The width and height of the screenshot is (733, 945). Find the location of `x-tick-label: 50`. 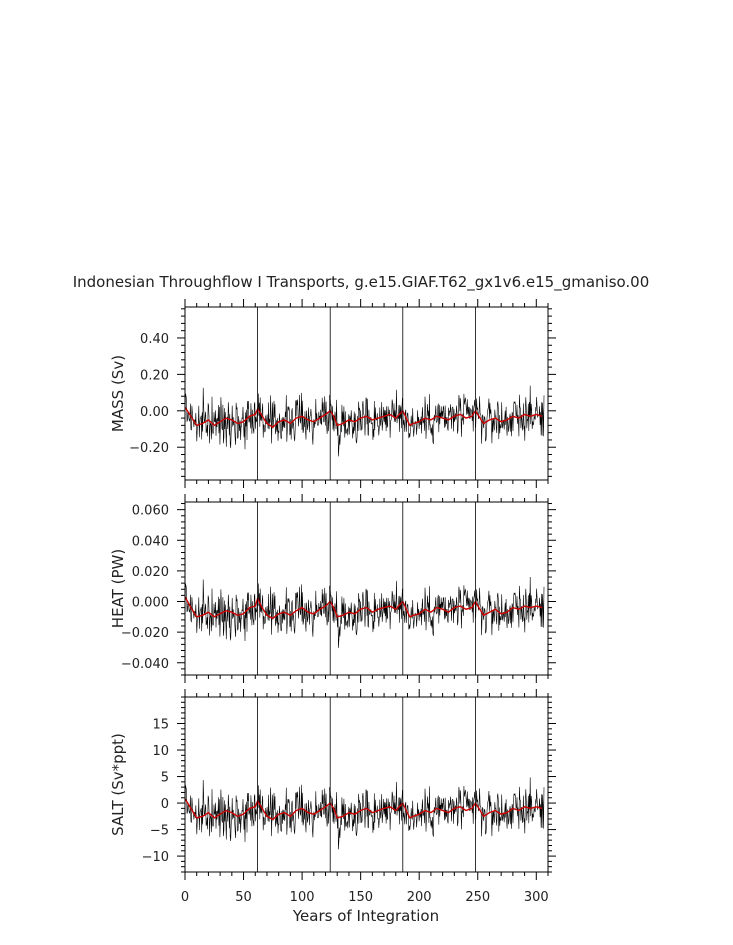

x-tick-label: 50 is located at coordinates (243, 897).